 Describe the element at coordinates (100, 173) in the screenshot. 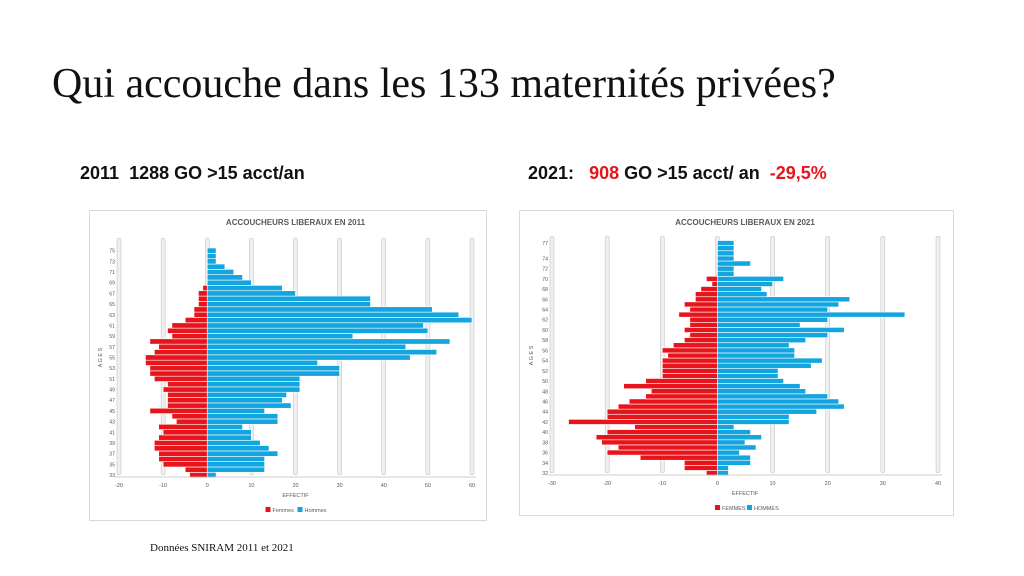

I see `subtitle-2011-year: 2011` at that location.